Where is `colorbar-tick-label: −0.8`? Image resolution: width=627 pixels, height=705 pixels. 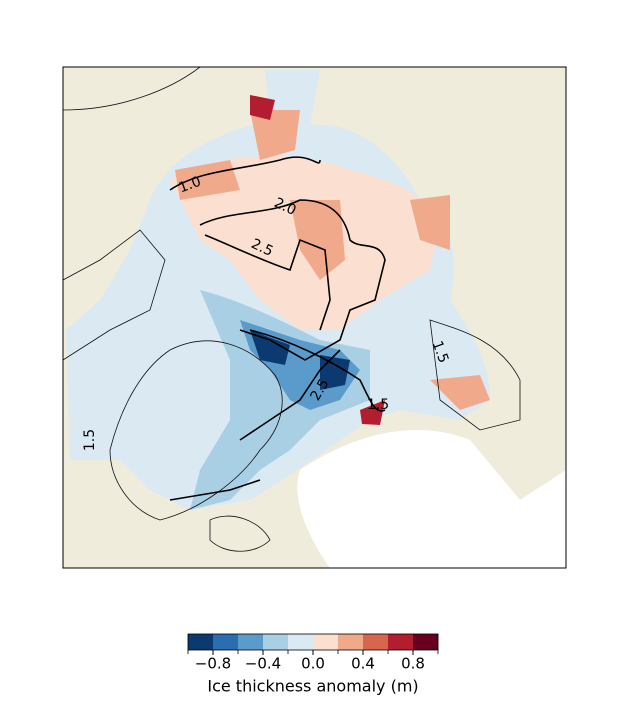
colorbar-tick-label: −0.8 is located at coordinates (213, 664).